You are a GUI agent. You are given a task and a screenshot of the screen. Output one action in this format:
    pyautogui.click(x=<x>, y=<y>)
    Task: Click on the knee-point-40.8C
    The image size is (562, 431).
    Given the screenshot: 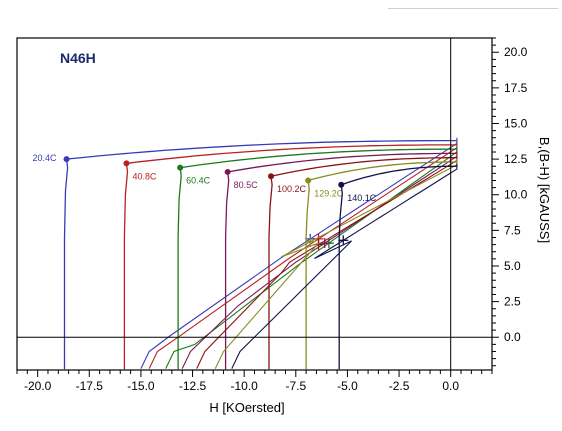 What is the action you would take?
    pyautogui.click(x=126, y=163)
    